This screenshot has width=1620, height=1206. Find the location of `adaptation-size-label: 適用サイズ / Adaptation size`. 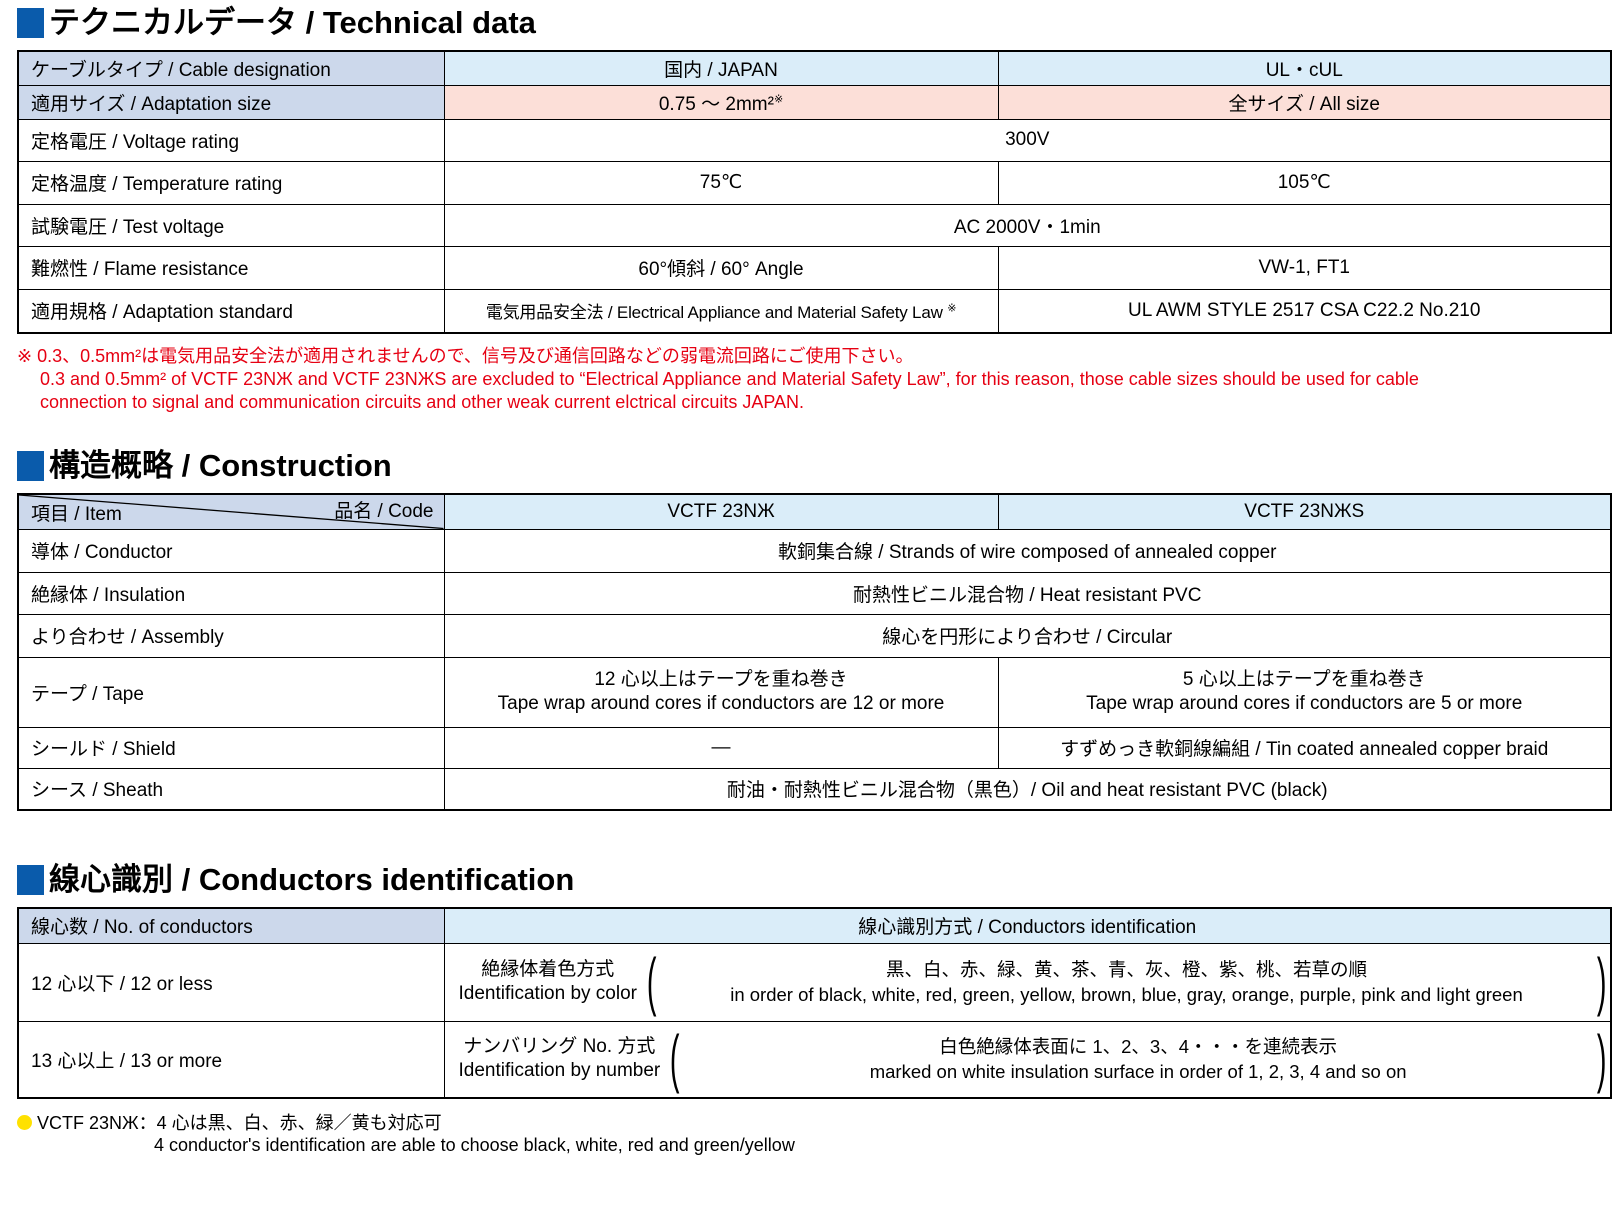

adaptation-size-label: 適用サイズ / Adaptation size is located at coordinates (231, 102).